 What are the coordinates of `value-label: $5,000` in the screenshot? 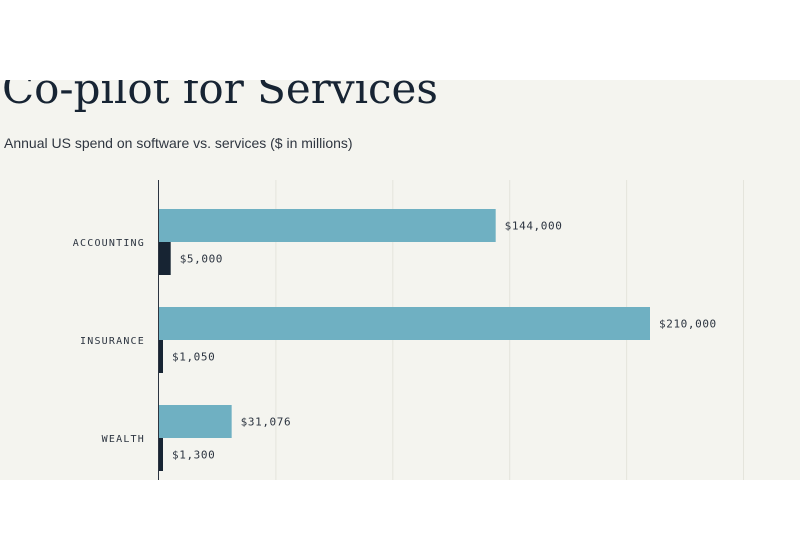 It's located at (201, 259).